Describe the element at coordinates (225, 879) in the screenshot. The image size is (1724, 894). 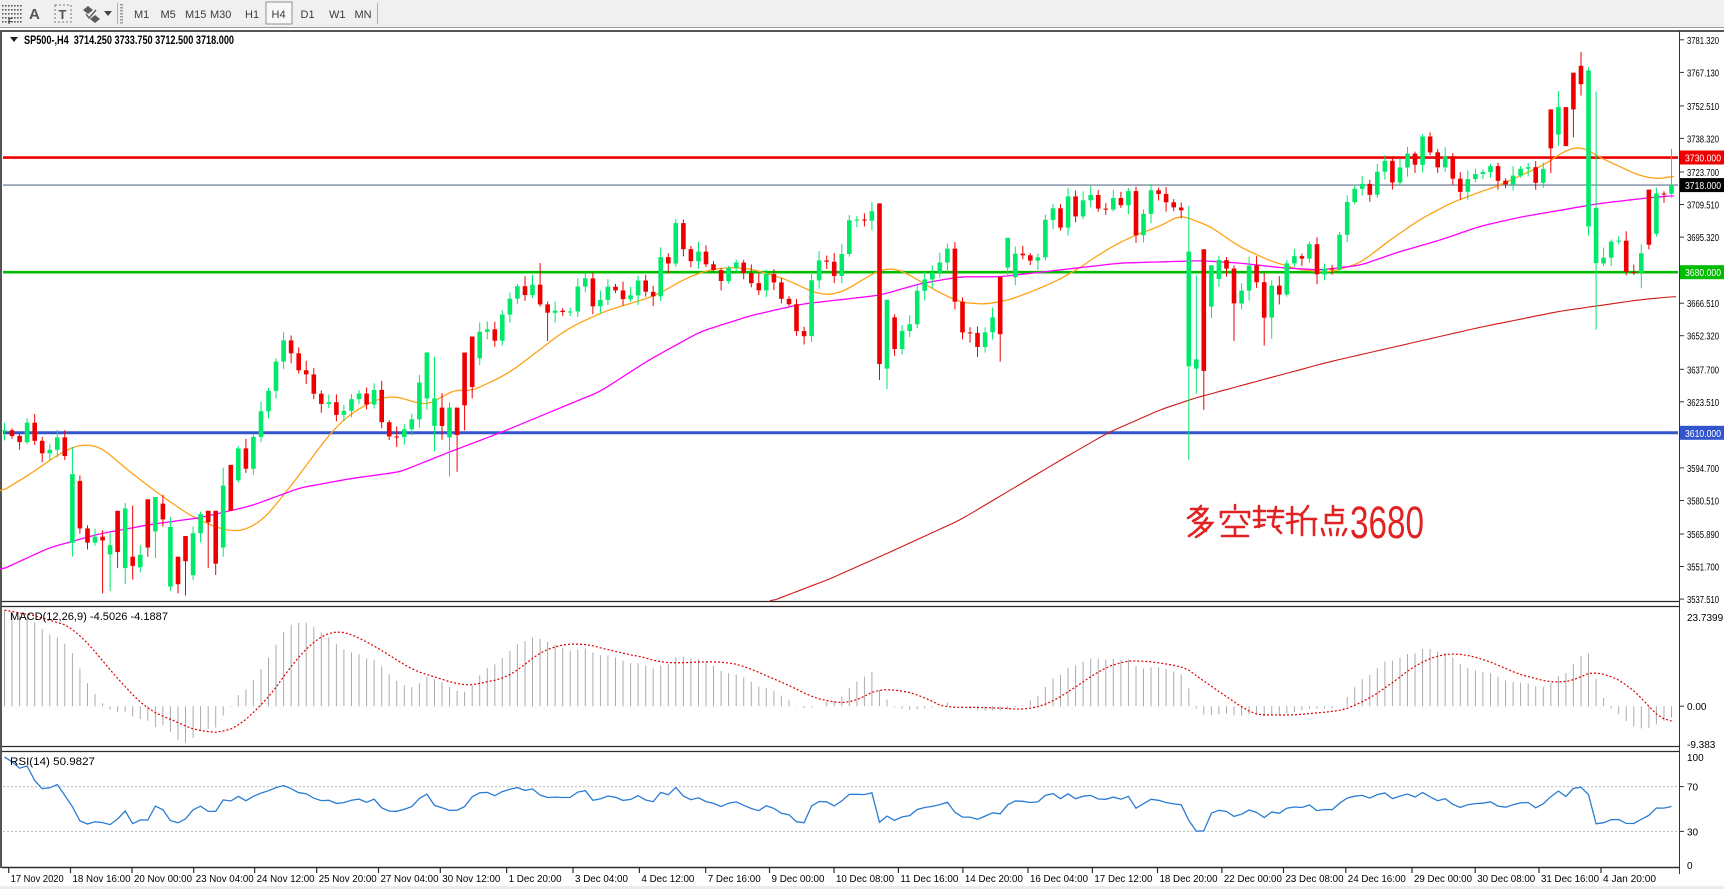
I see `svg-text: 23 Nov 04:00` at that location.